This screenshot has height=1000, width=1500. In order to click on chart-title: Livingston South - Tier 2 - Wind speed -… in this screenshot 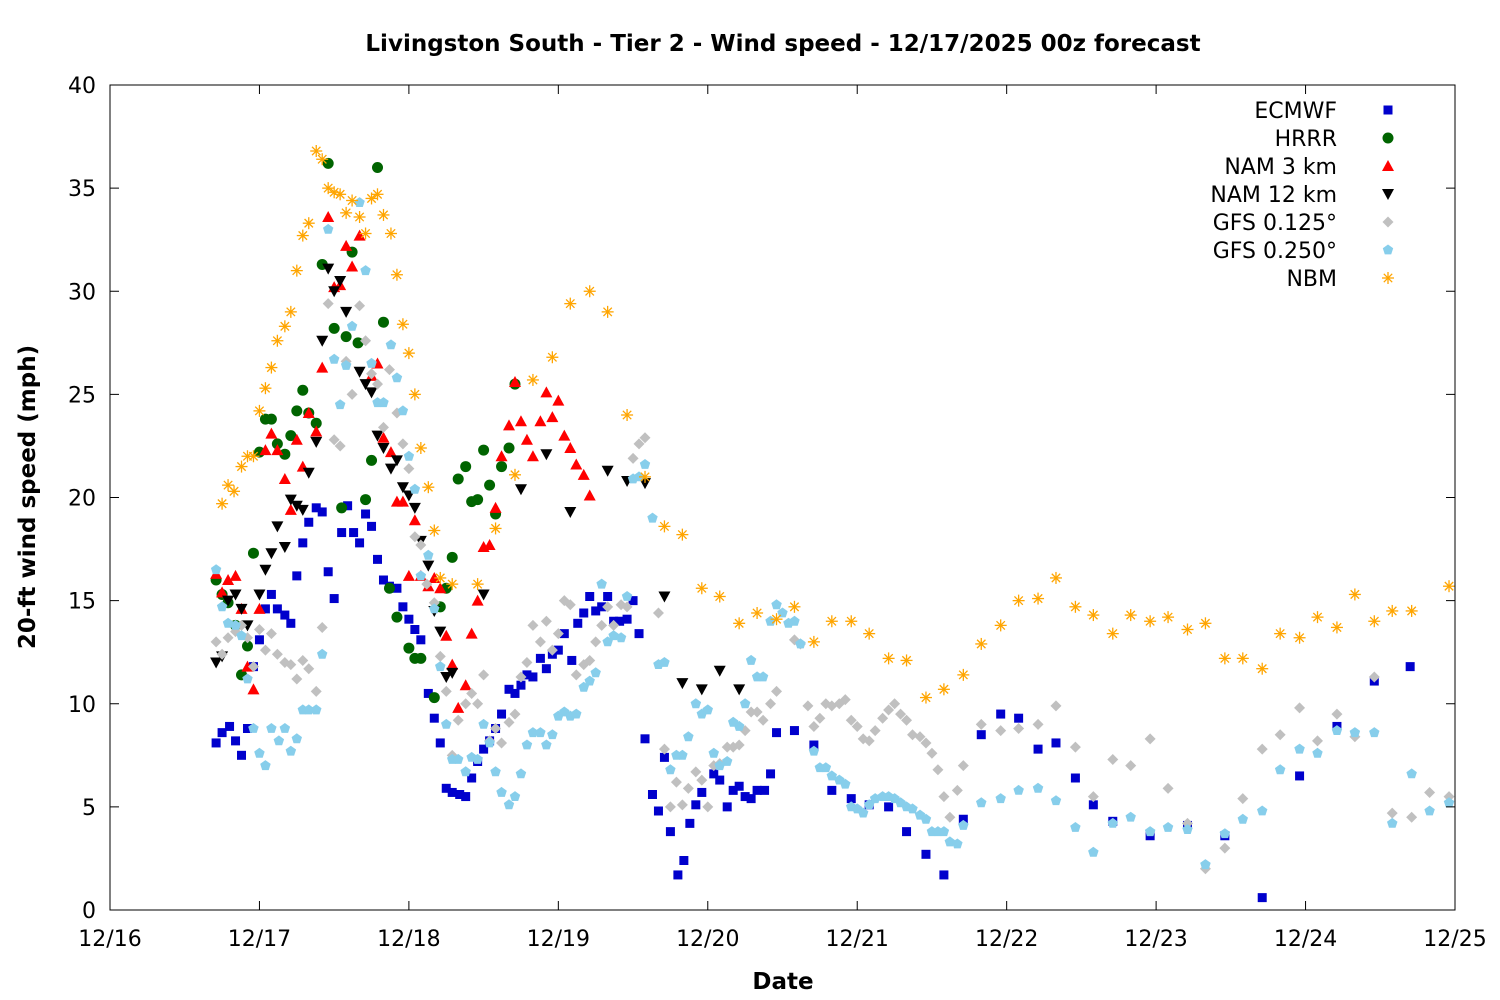, I will do `click(782, 44)`.